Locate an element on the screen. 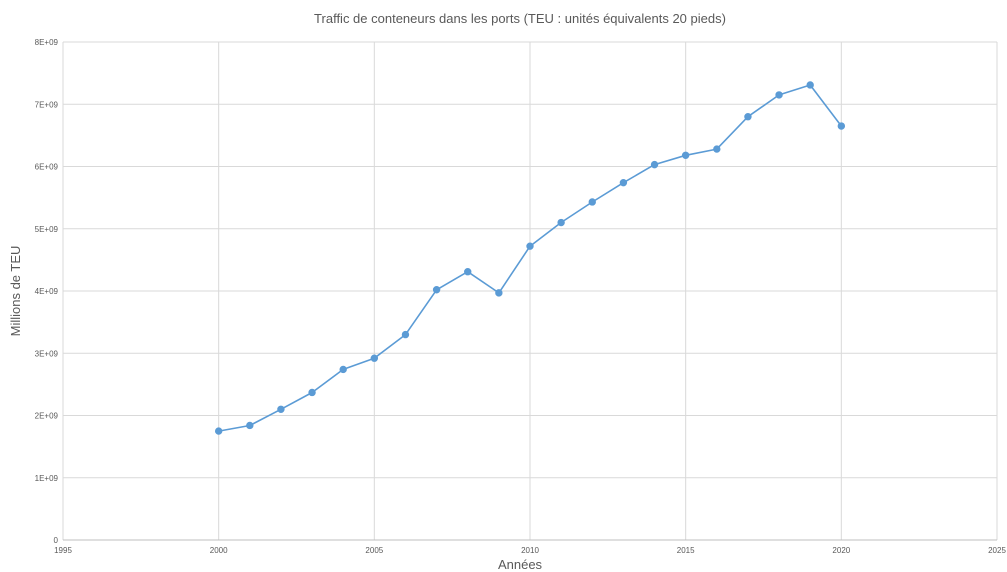 Image resolution: width=1007 pixels, height=572 pixels. y-tick-label: 5E+09 is located at coordinates (47, 229).